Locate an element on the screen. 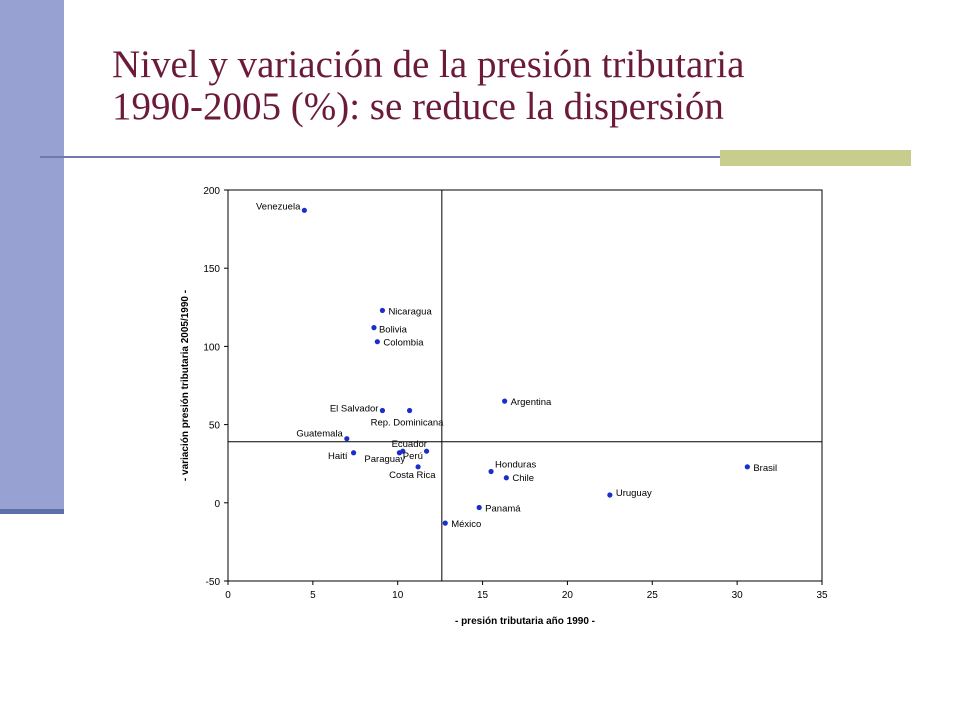 The width and height of the screenshot is (960, 720). slide-title-line-2: 1990-2005 (%): se reduce la dispersión is located at coordinates (418, 106).